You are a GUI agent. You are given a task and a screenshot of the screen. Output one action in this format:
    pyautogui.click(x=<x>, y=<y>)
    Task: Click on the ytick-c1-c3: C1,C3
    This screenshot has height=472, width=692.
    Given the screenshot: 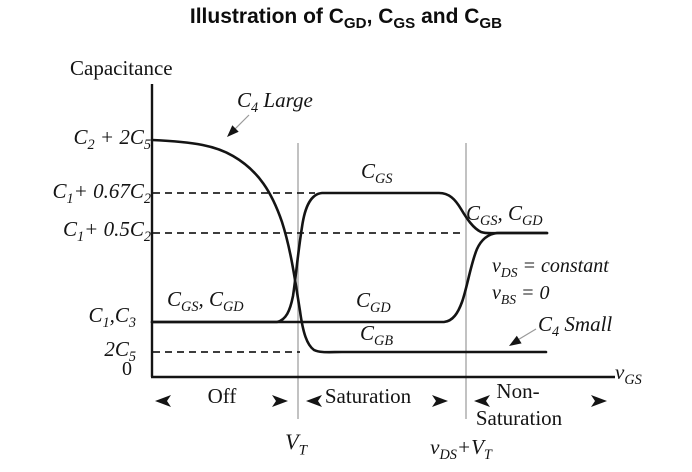 What is the action you would take?
    pyautogui.click(x=112, y=317)
    